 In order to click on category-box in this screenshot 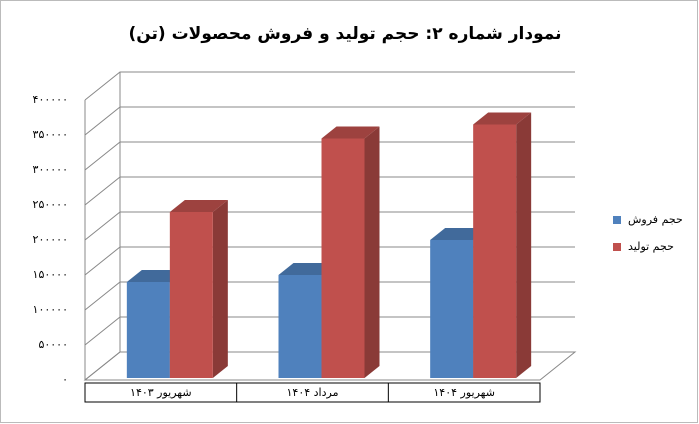, I will do `click(312, 392)`.